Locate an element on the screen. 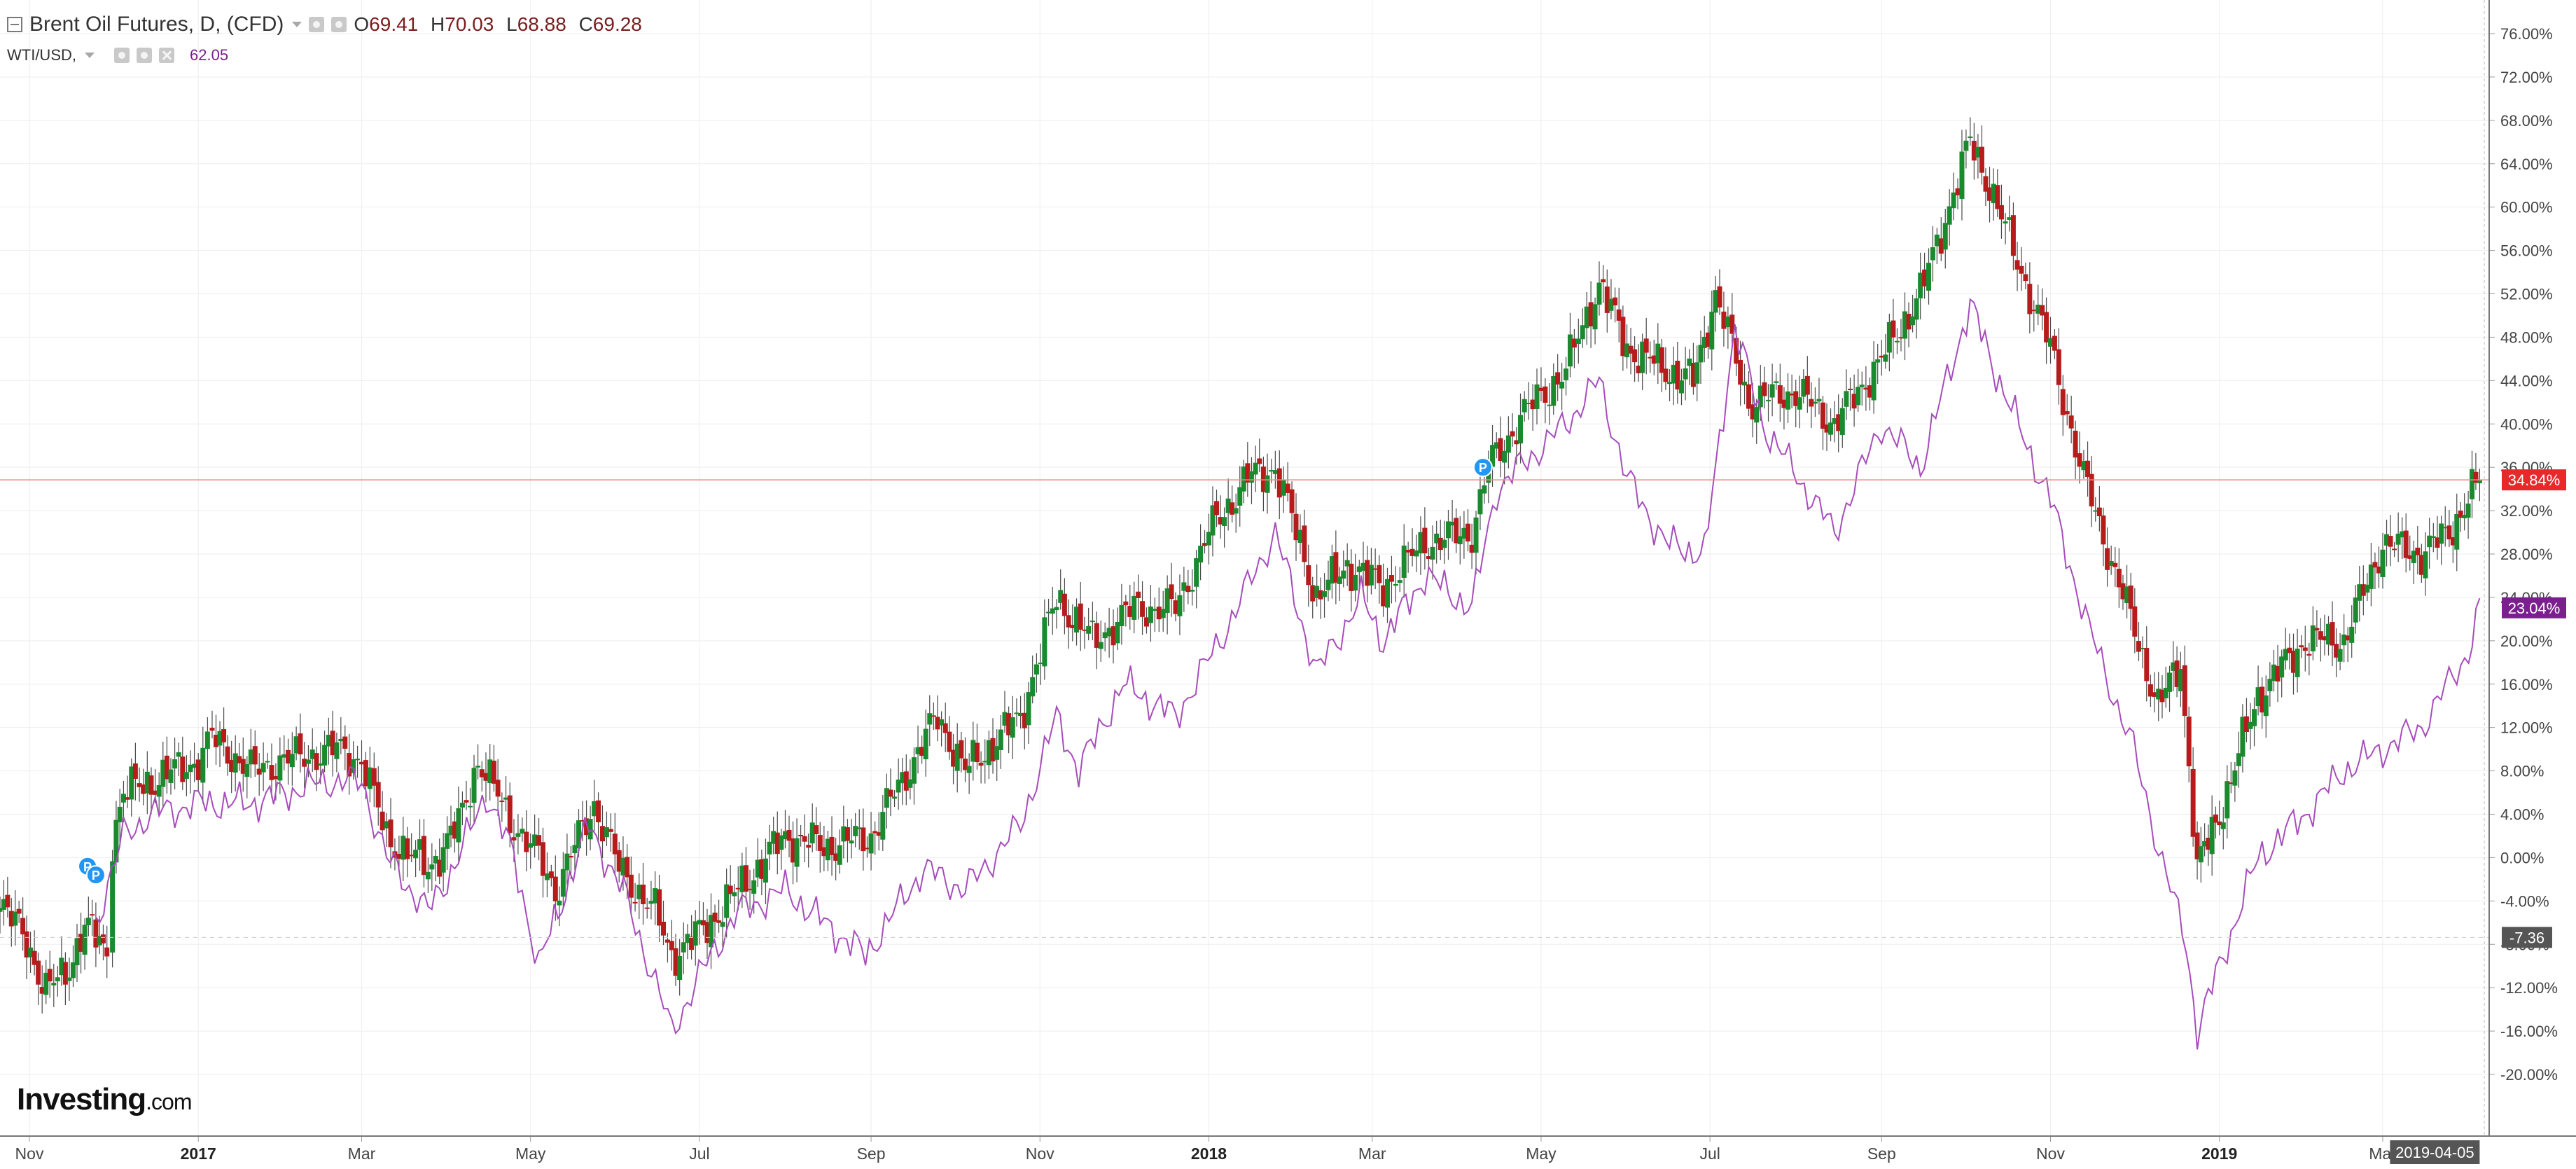  close-icon is located at coordinates (166, 55).